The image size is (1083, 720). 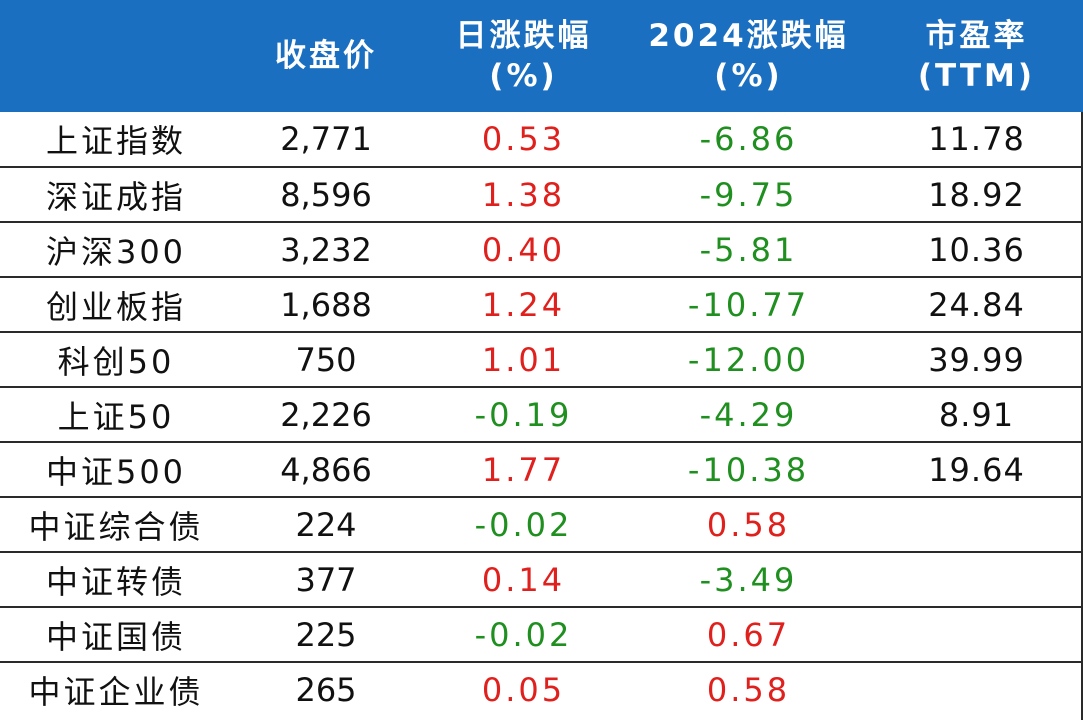 What do you see at coordinates (523, 415) in the screenshot?
I see `daily-change: -0.19` at bounding box center [523, 415].